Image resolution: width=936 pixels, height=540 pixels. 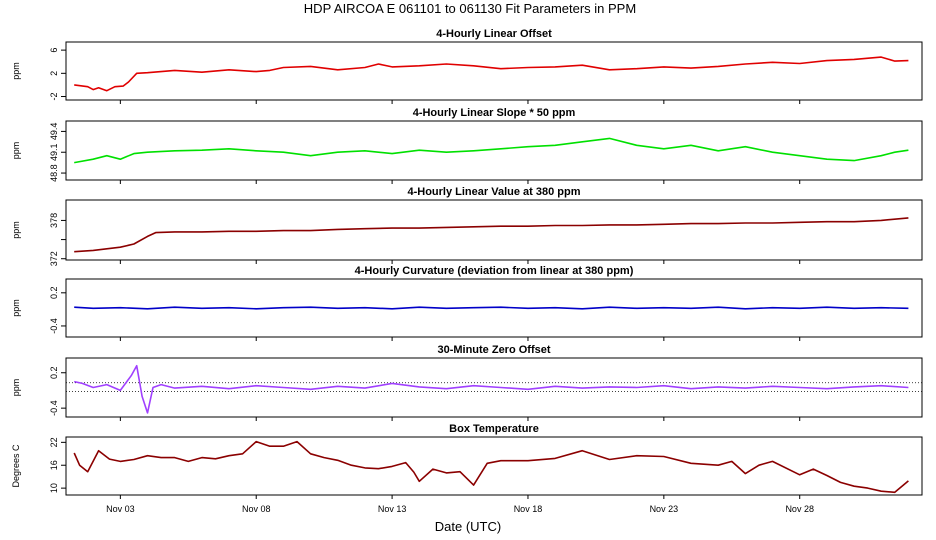 What do you see at coordinates (528, 509) in the screenshot?
I see `x-tick-label: Nov 18` at bounding box center [528, 509].